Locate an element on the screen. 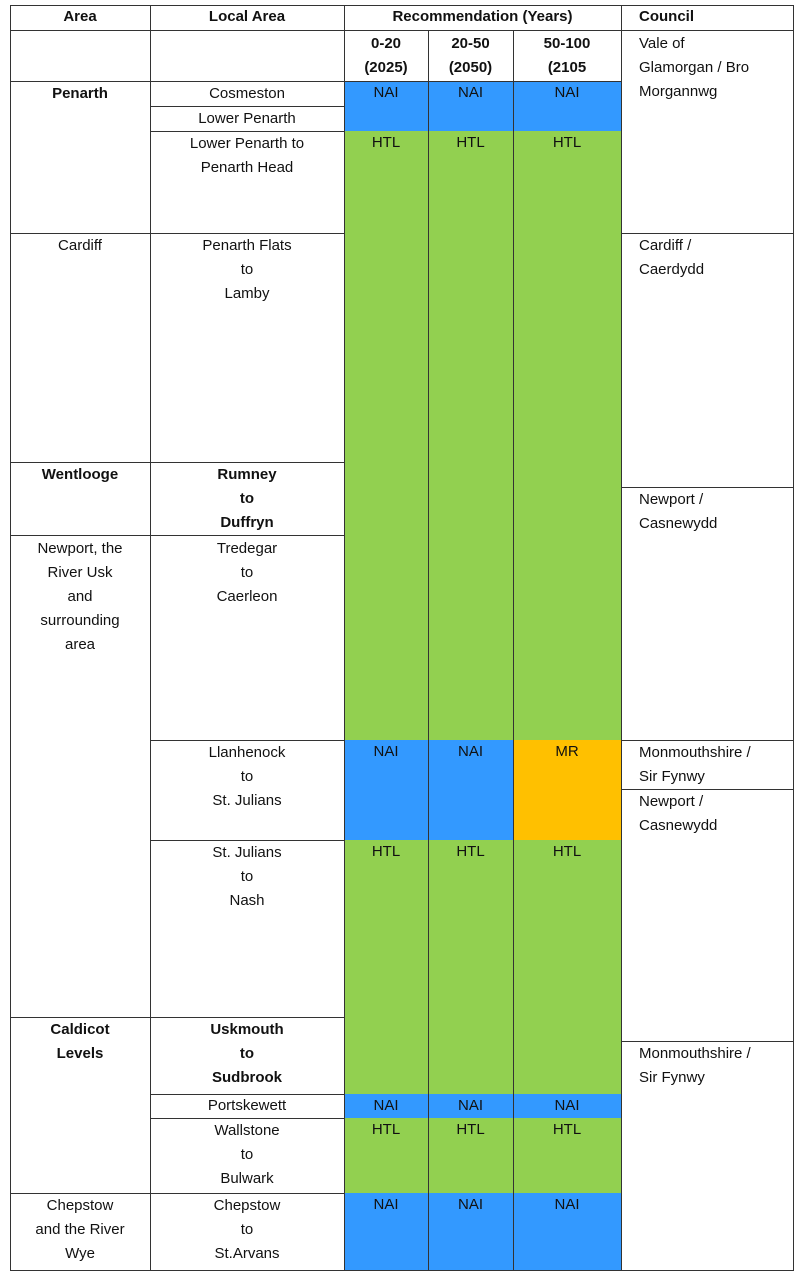 This screenshot has width=801, height=1281. council-newport-2: Newport / Casnewydd is located at coordinates (714, 814).